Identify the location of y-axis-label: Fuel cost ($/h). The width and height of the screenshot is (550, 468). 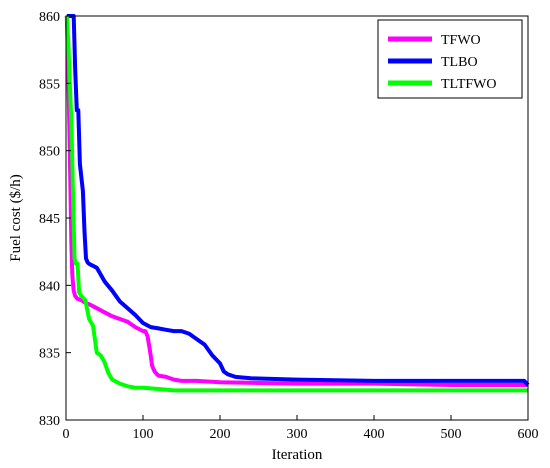
(16, 218).